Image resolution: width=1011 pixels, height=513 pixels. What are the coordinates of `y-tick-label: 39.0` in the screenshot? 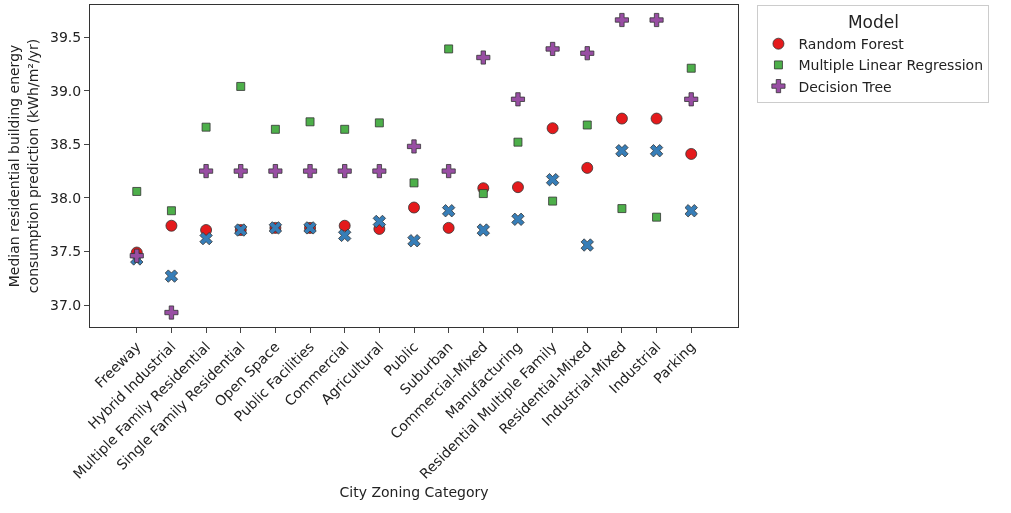 It's located at (66, 90).